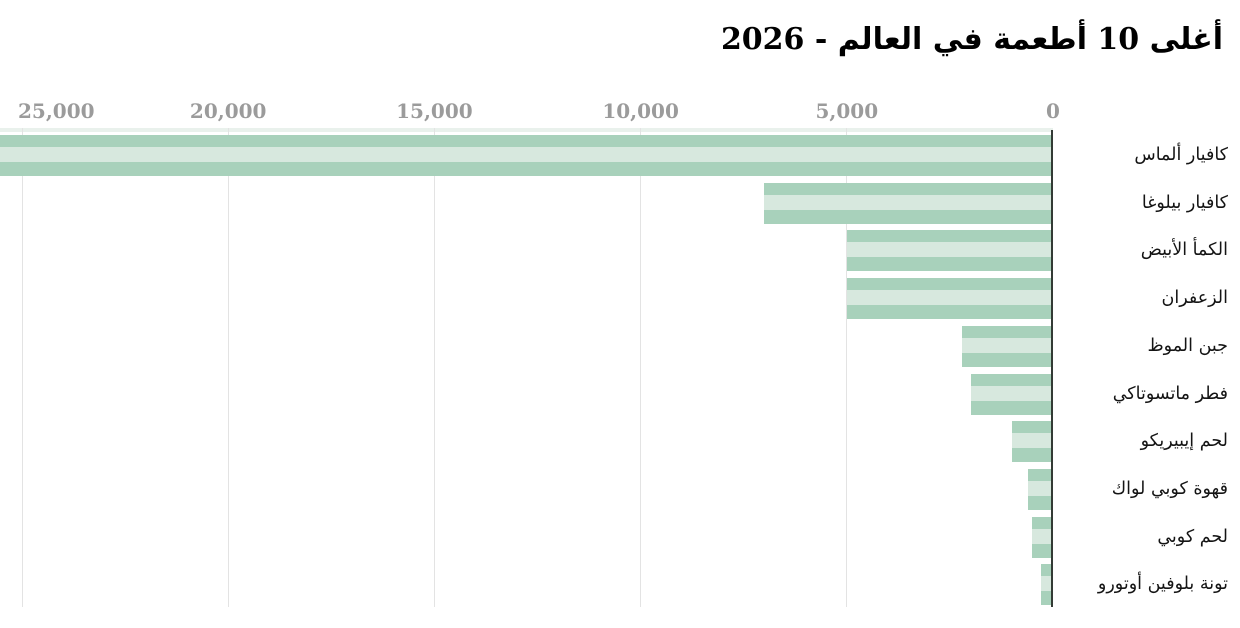  I want to click on tick-label-5000: 5,000, so click(847, 111).